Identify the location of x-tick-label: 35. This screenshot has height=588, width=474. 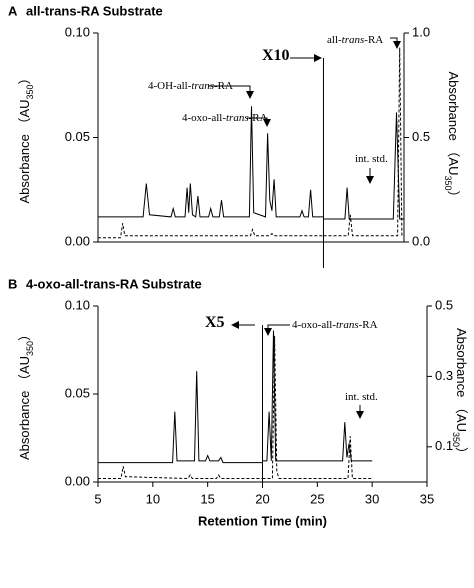
(427, 498).